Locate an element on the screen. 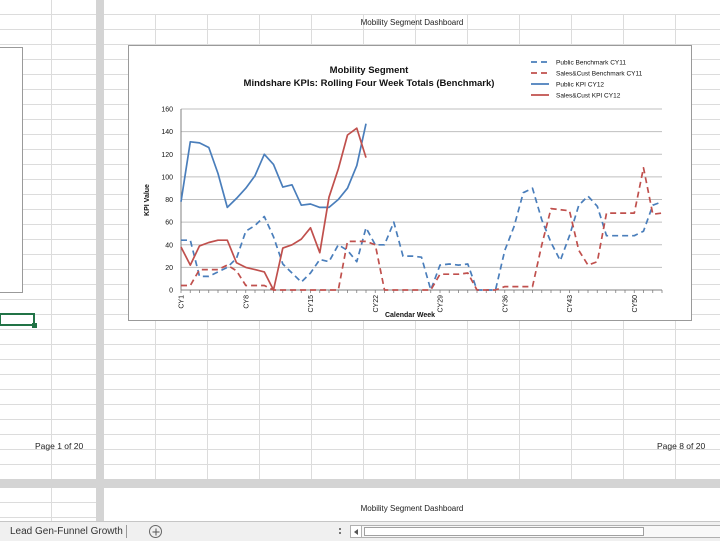 The image size is (720, 541). fill-handle is located at coordinates (34, 325).